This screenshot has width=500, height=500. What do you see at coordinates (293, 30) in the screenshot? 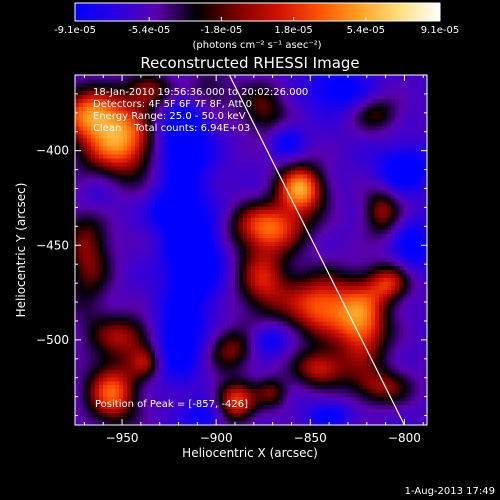
I see `colorbar-tick-label: 1.8e-05` at bounding box center [293, 30].